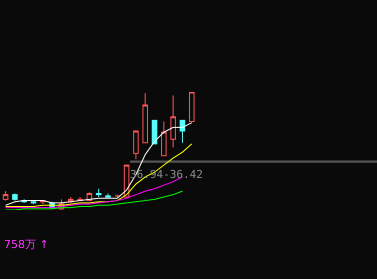 The width and height of the screenshot is (377, 279). I want to click on text: 758万 ↑, so click(26, 244).